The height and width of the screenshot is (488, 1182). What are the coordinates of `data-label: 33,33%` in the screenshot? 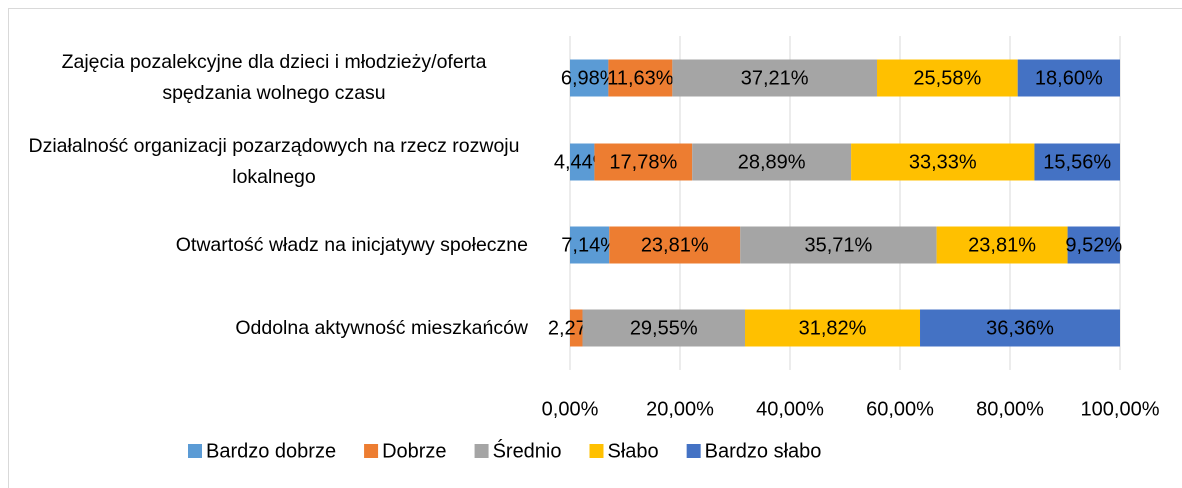 It's located at (943, 162).